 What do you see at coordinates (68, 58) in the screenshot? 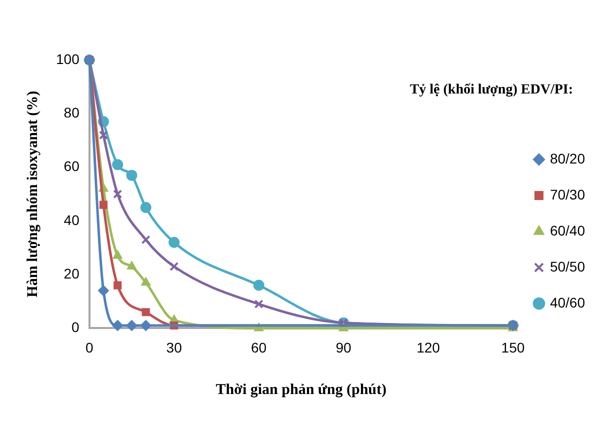
I see `y-tick-label: 100` at bounding box center [68, 58].